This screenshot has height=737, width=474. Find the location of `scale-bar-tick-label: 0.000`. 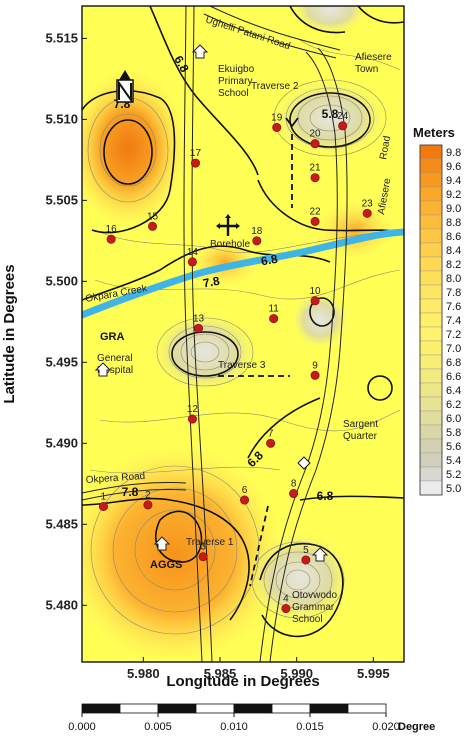

scale-bar-tick-label: 0.000 is located at coordinates (82, 727).